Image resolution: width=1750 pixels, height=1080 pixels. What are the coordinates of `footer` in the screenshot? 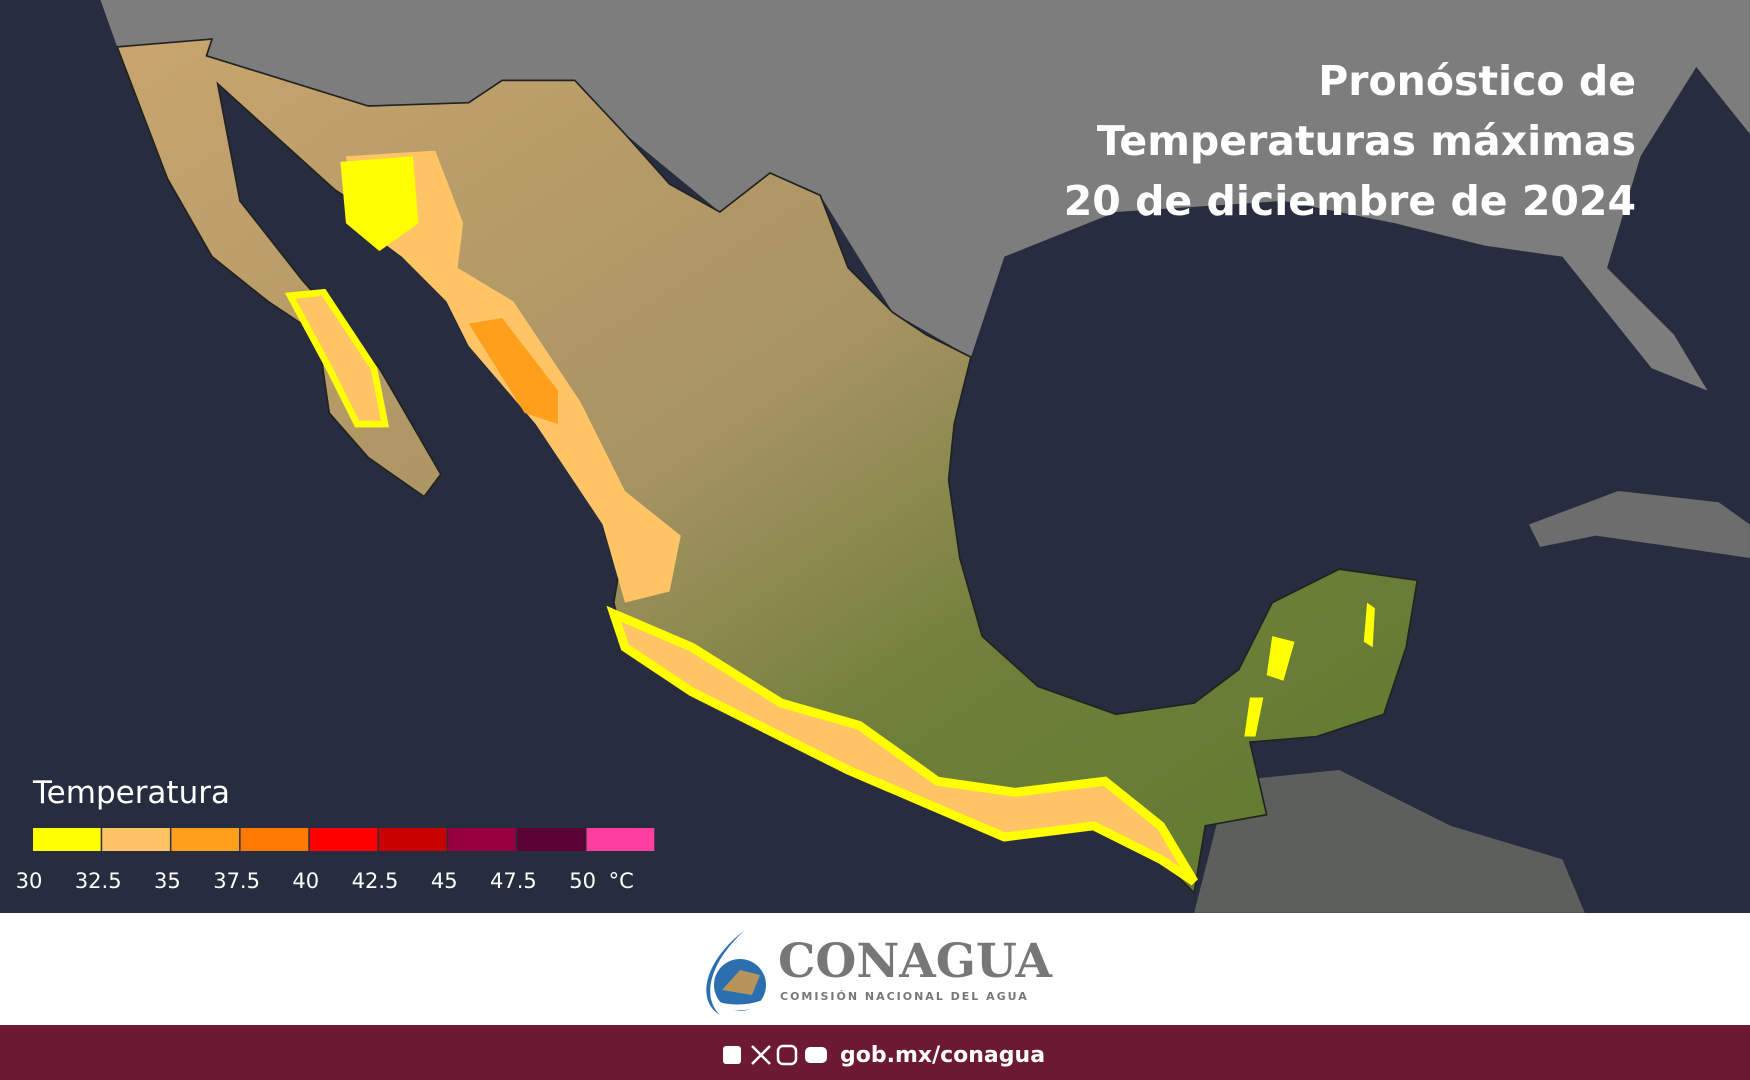 It's located at (875, 1052).